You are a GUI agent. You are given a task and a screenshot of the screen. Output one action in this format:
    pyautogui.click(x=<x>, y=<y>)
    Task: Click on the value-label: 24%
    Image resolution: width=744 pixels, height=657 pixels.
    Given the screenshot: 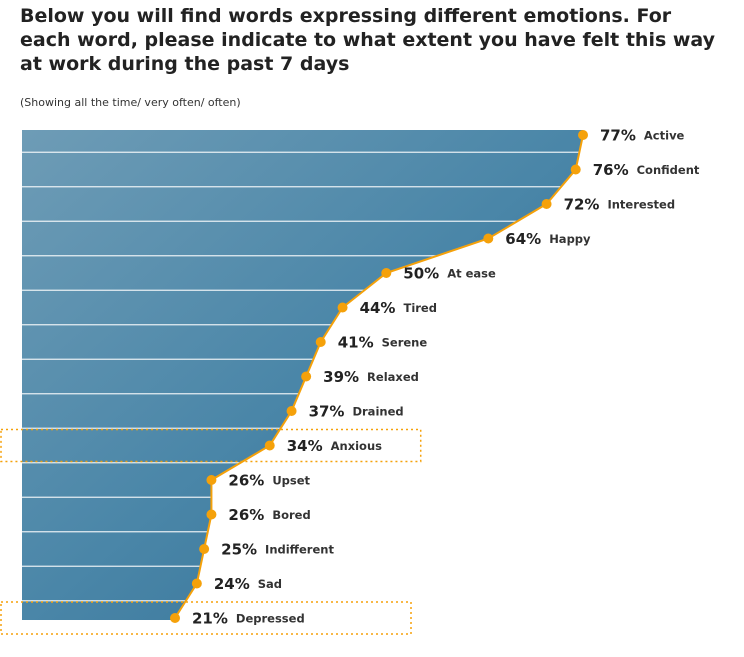 What is the action you would take?
    pyautogui.click(x=232, y=584)
    